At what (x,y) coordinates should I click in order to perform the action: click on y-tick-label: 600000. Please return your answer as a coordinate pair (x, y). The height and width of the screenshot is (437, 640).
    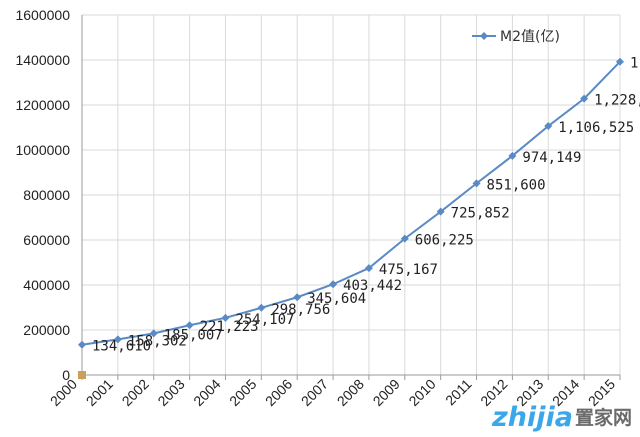
    Looking at the image, I should click on (46, 240).